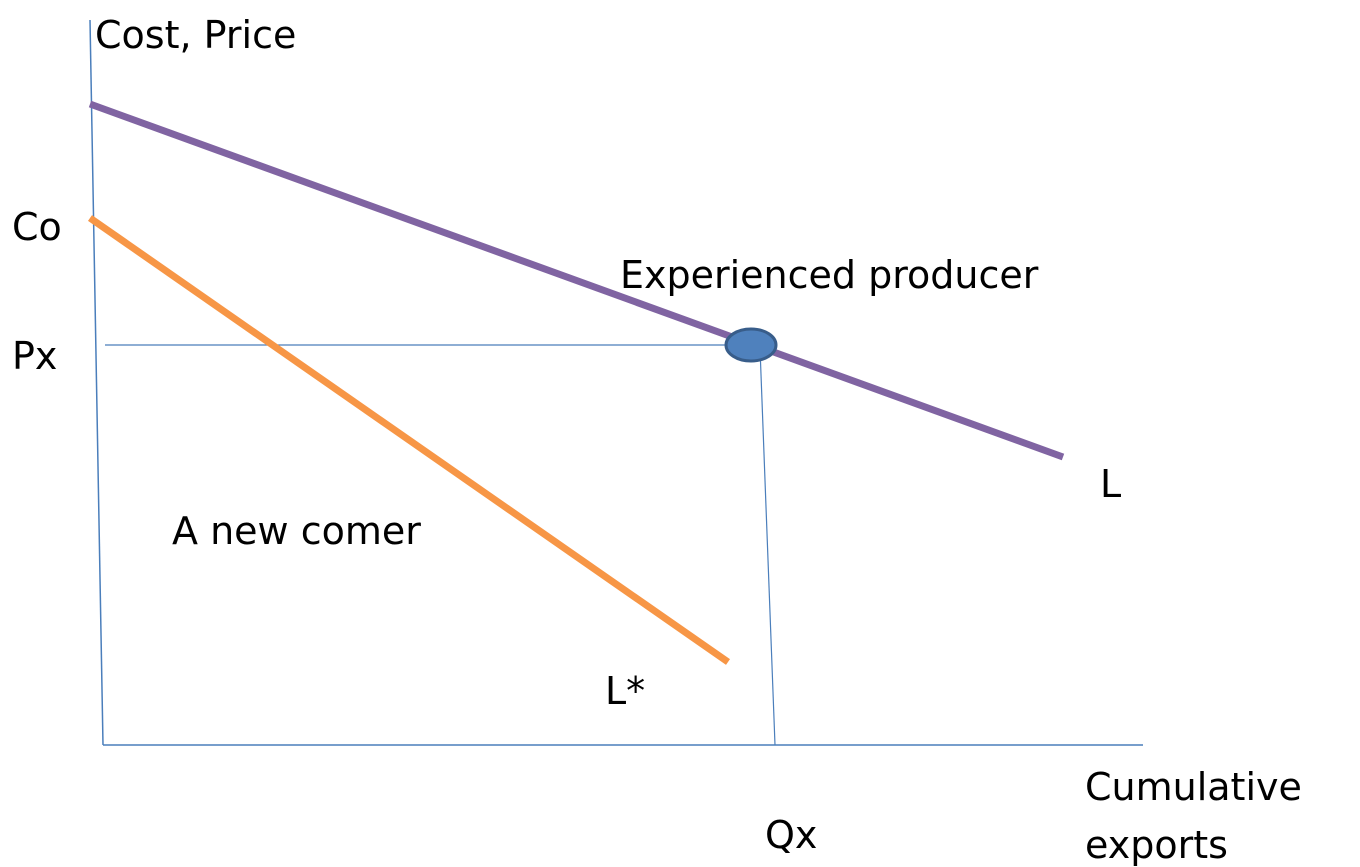  Describe the element at coordinates (829, 275) in the screenshot. I see `experienced-label: Experienced producer` at that location.